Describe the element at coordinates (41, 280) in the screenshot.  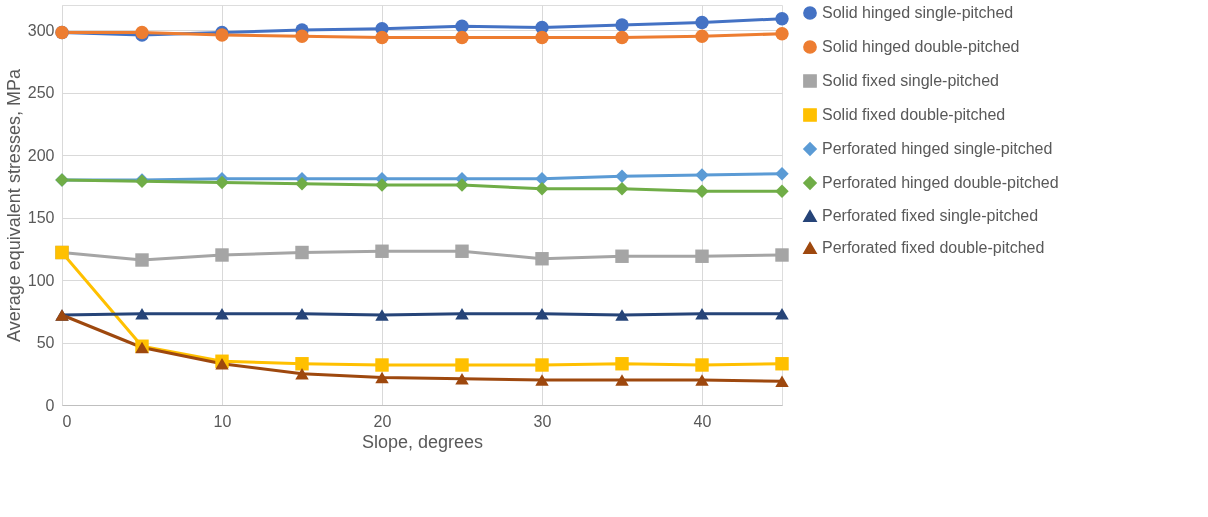
I see `y-tick-label: 100` at that location.